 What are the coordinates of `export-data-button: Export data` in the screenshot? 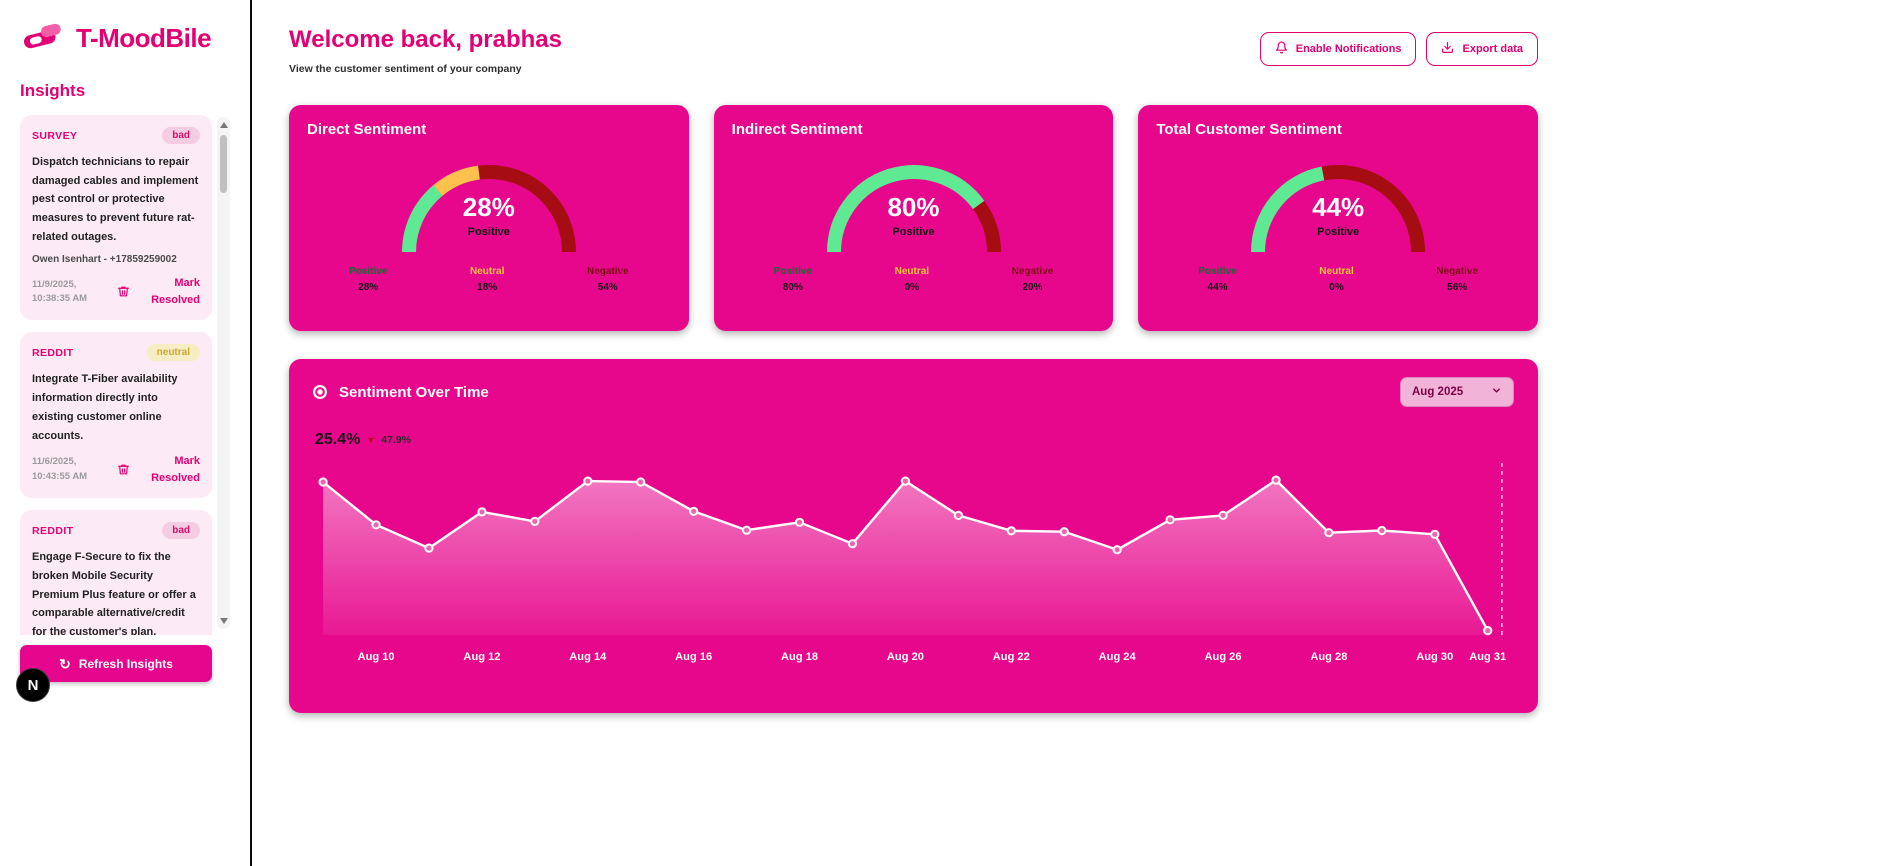 It's located at (1482, 49).